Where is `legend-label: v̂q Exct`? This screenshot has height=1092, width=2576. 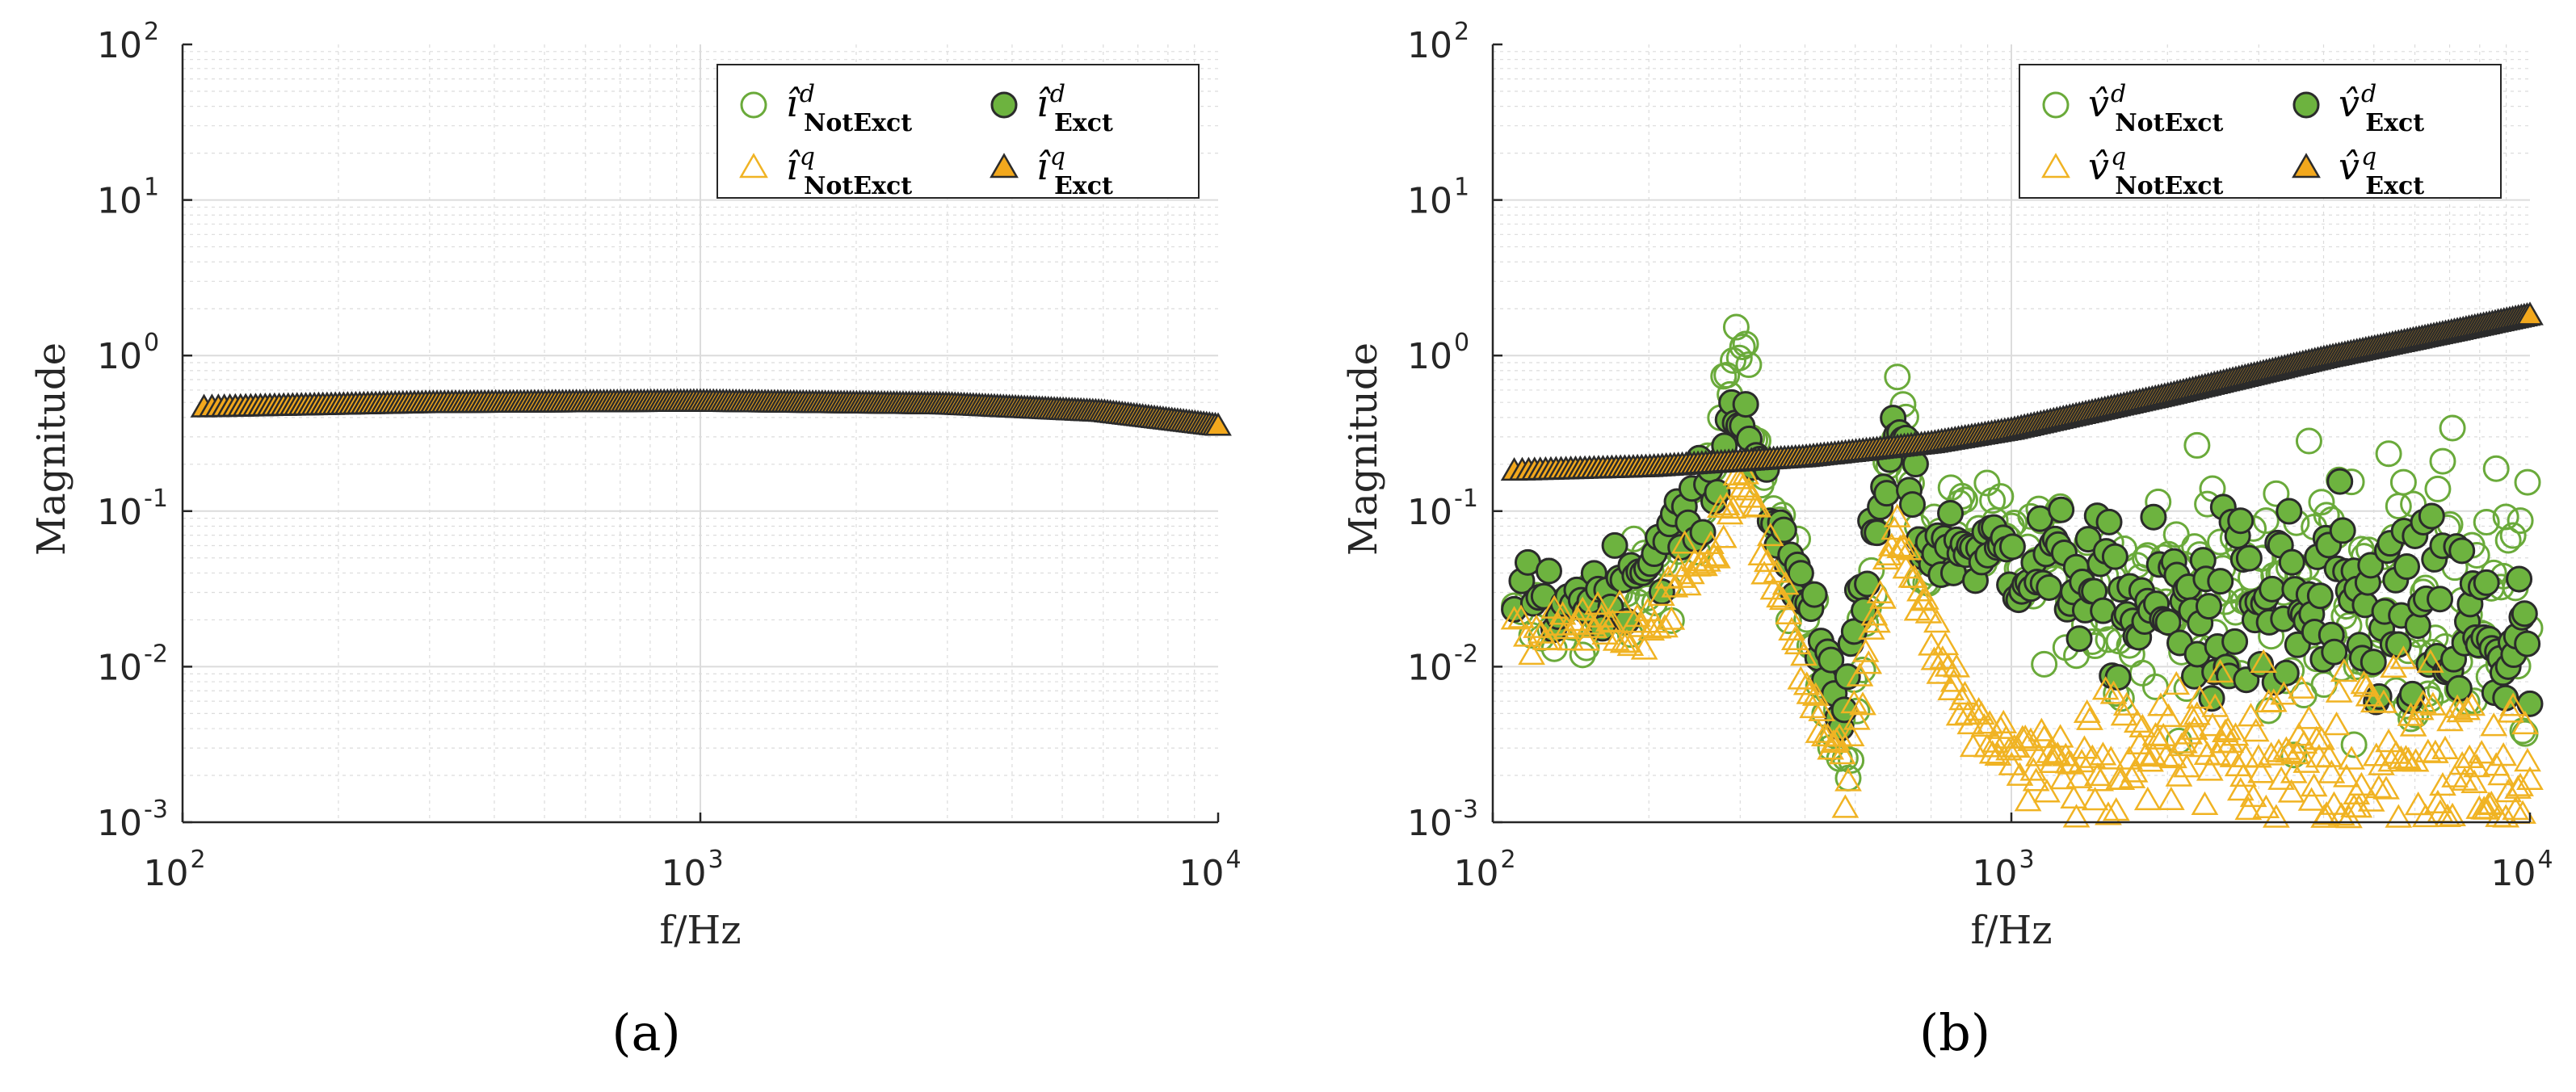 legend-label: v̂q Exct is located at coordinates (2382, 171).